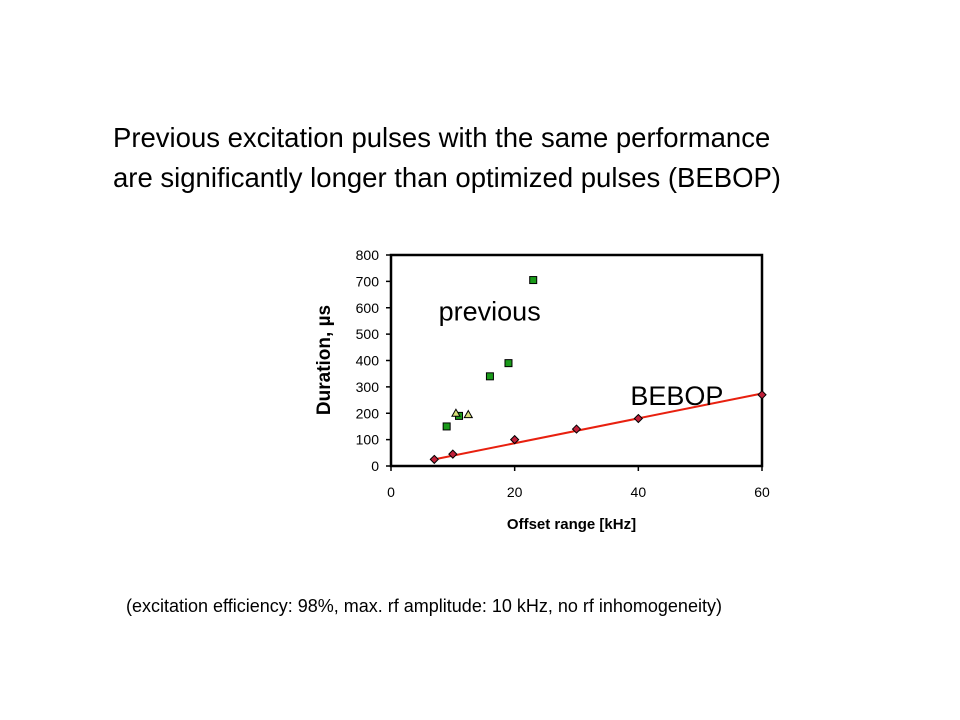 This screenshot has height=720, width=960. I want to click on x-tick-label: 20, so click(515, 492).